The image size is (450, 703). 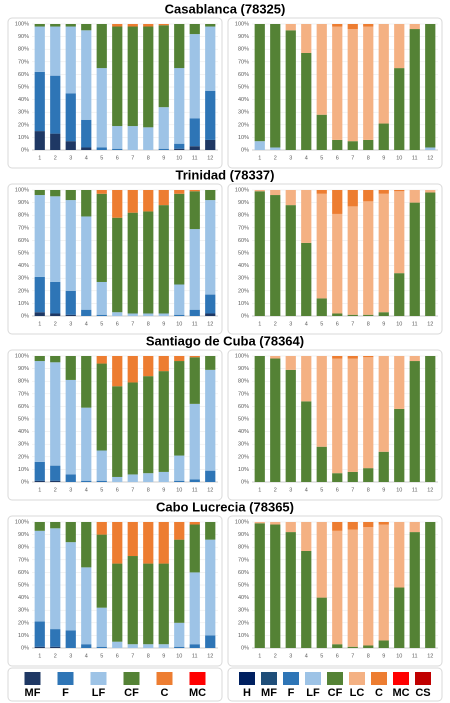 I want to click on series: CF, so click(x=345, y=419).